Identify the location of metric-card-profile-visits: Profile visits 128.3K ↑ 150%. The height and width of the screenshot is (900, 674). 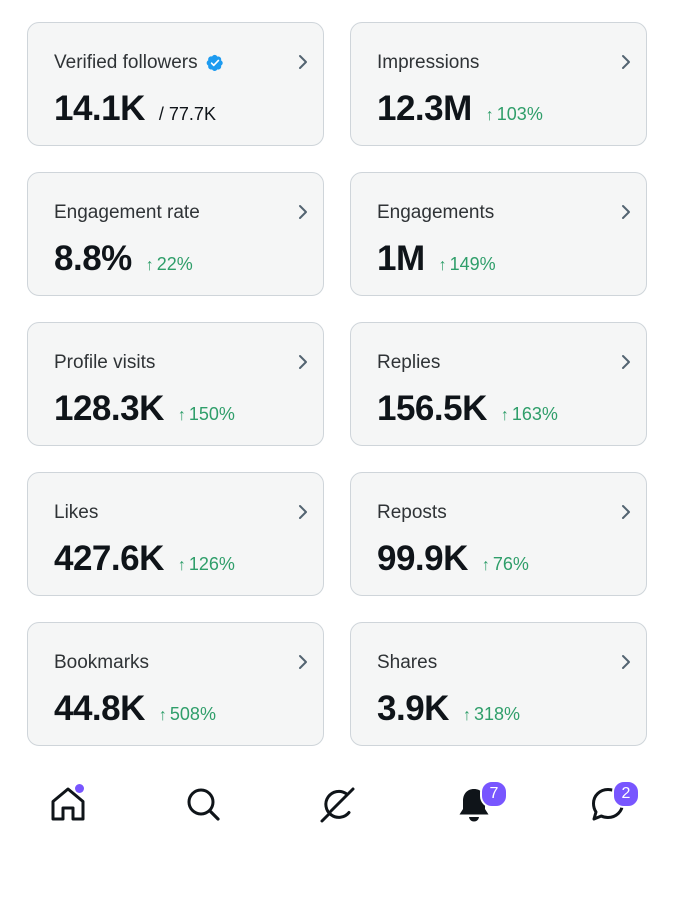
(175, 384).